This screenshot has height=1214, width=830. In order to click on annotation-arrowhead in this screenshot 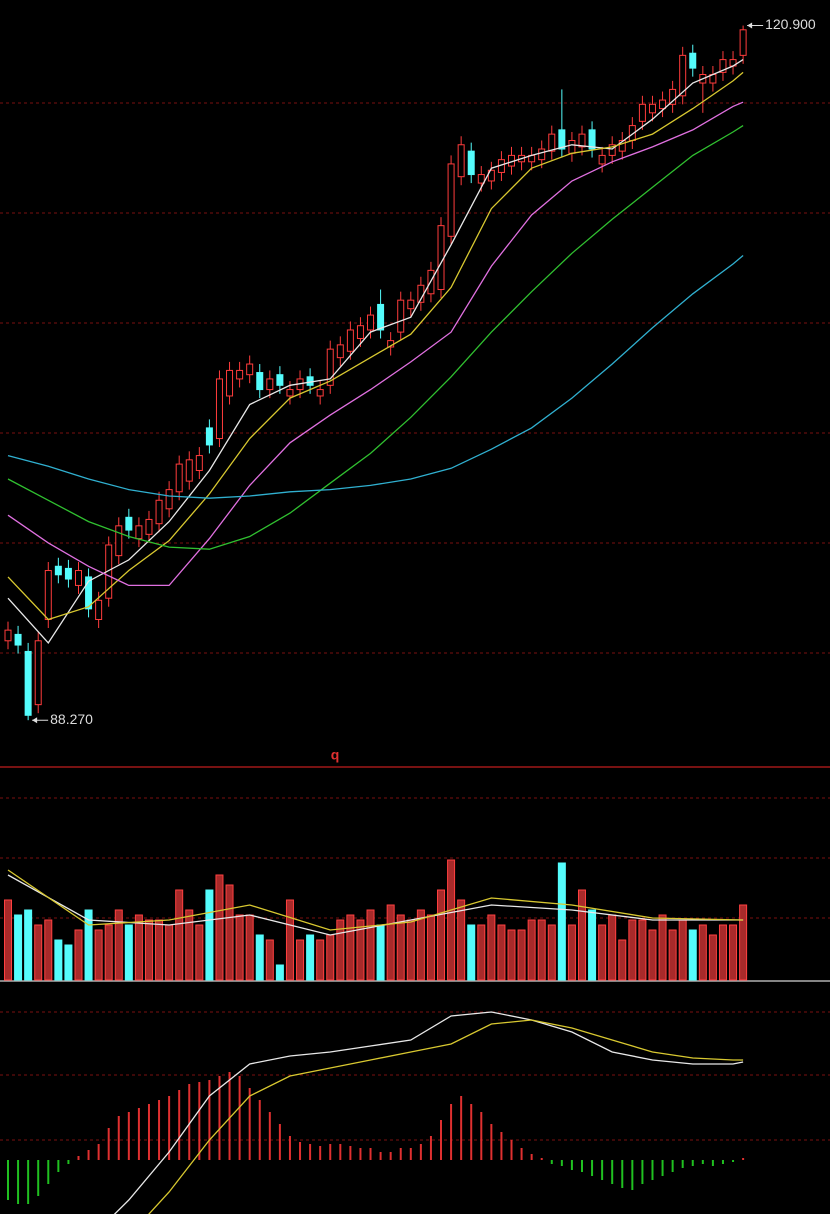, I will do `click(35, 720)`.